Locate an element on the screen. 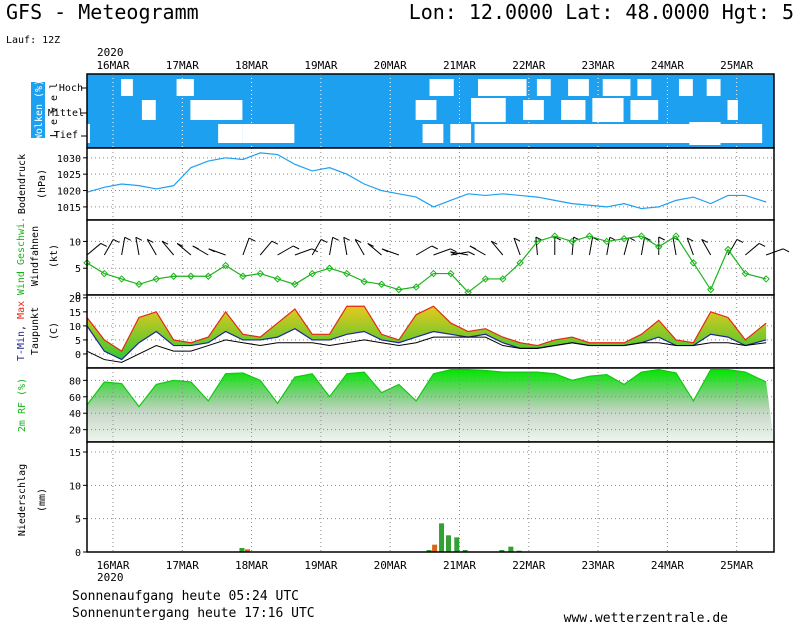 This screenshot has width=800, height=629. temp-min-line is located at coordinates (426, 343).